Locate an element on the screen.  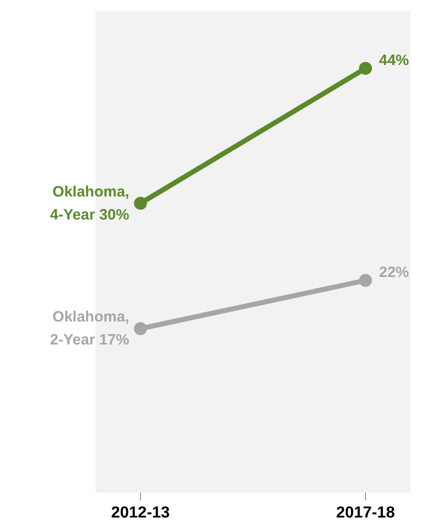
text: Oklahoma, 4-Year 30% is located at coordinates (90, 203).